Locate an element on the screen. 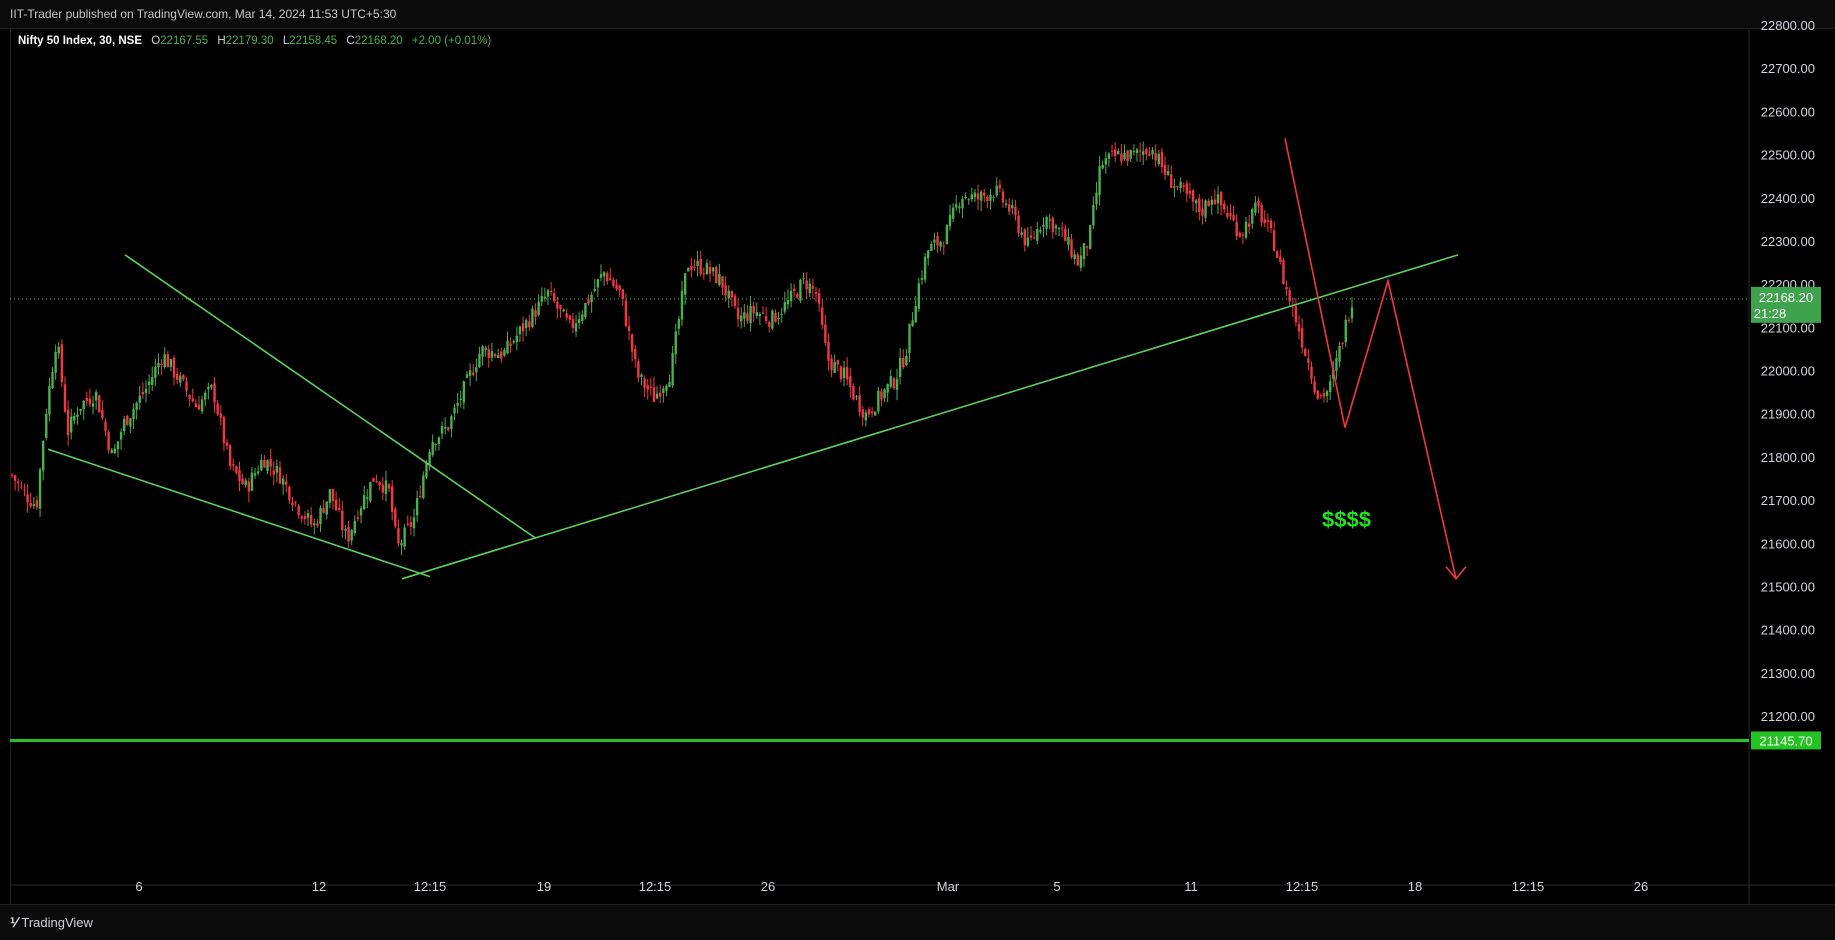  close-label: C is located at coordinates (350, 41).